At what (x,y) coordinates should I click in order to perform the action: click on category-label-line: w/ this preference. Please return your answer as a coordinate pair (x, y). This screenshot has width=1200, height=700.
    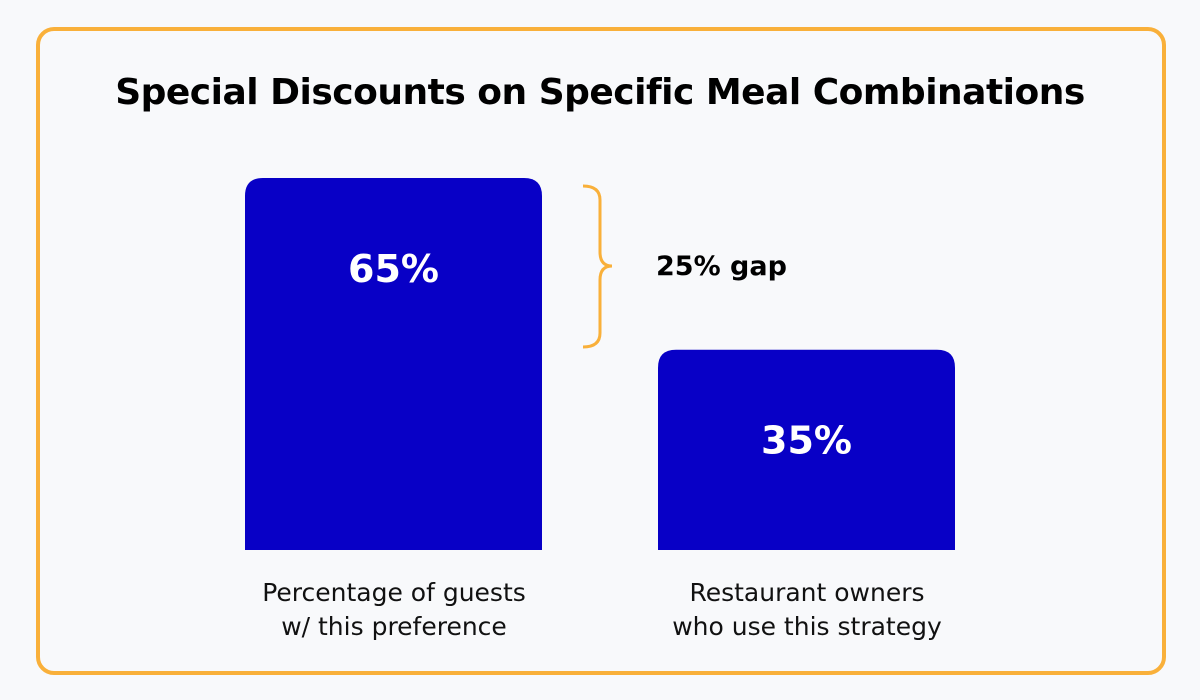
    Looking at the image, I should click on (394, 626).